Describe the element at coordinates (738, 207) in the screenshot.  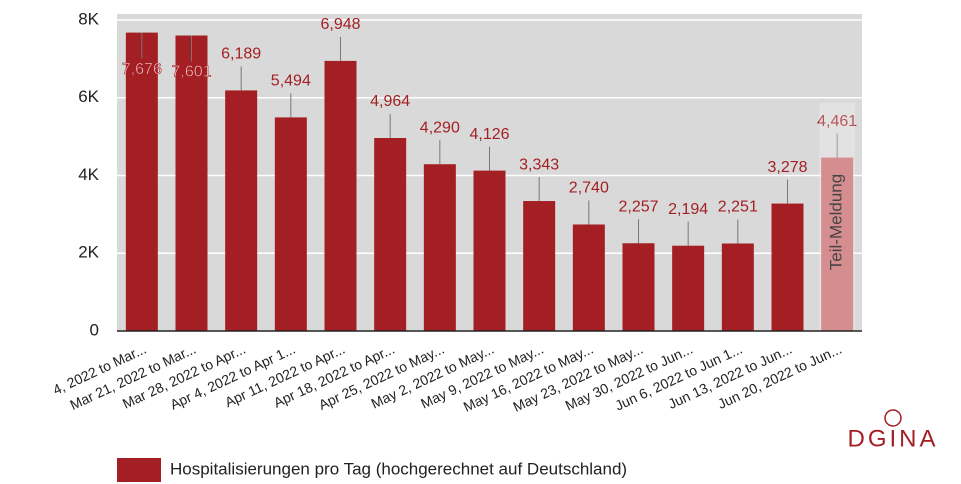
I see `value-label: 2,251` at that location.